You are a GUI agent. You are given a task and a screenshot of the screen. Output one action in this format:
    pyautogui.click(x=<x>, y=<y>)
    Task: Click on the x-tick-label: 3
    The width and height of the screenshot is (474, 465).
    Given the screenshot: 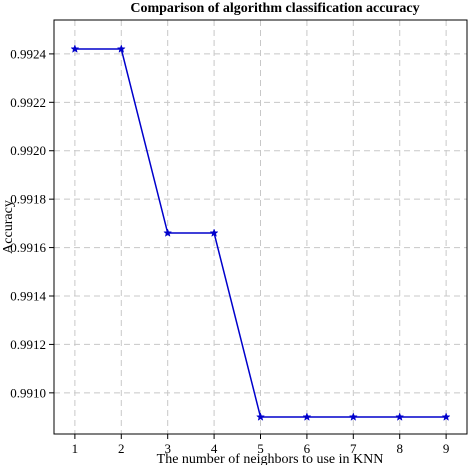 What is the action you would take?
    pyautogui.click(x=167, y=448)
    